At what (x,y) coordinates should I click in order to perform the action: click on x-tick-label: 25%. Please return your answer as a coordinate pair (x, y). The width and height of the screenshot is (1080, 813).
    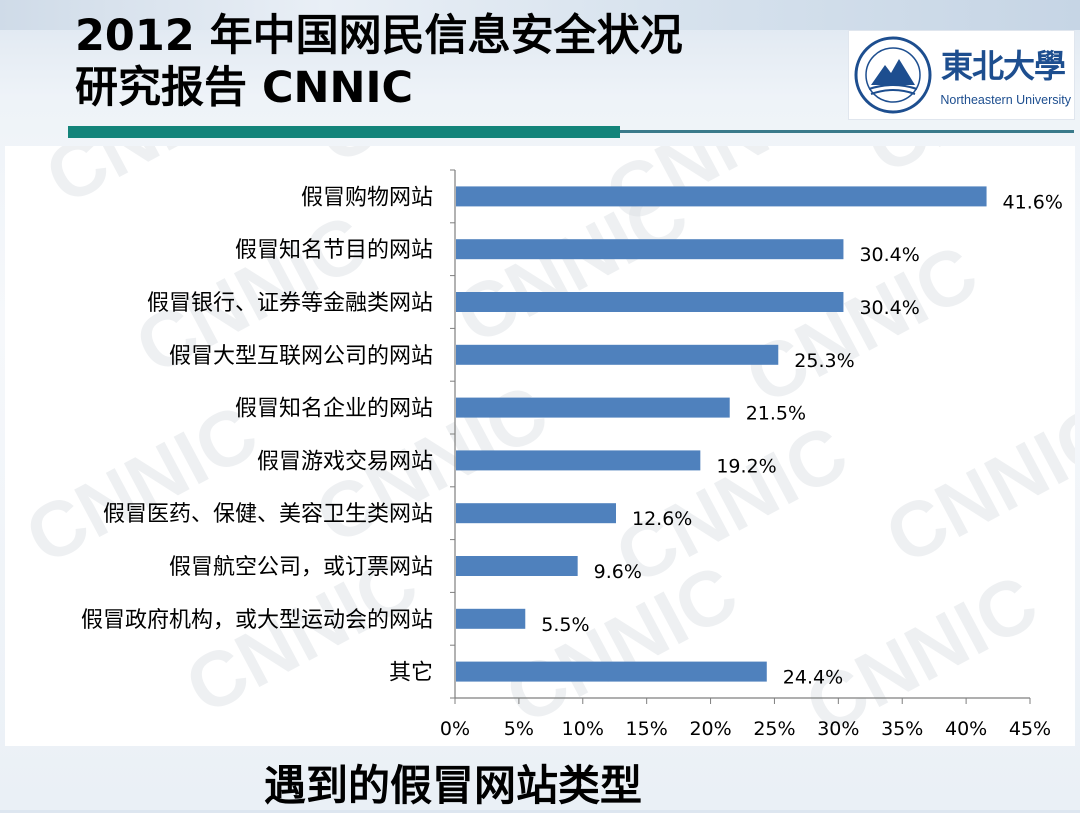
    Looking at the image, I should click on (774, 729).